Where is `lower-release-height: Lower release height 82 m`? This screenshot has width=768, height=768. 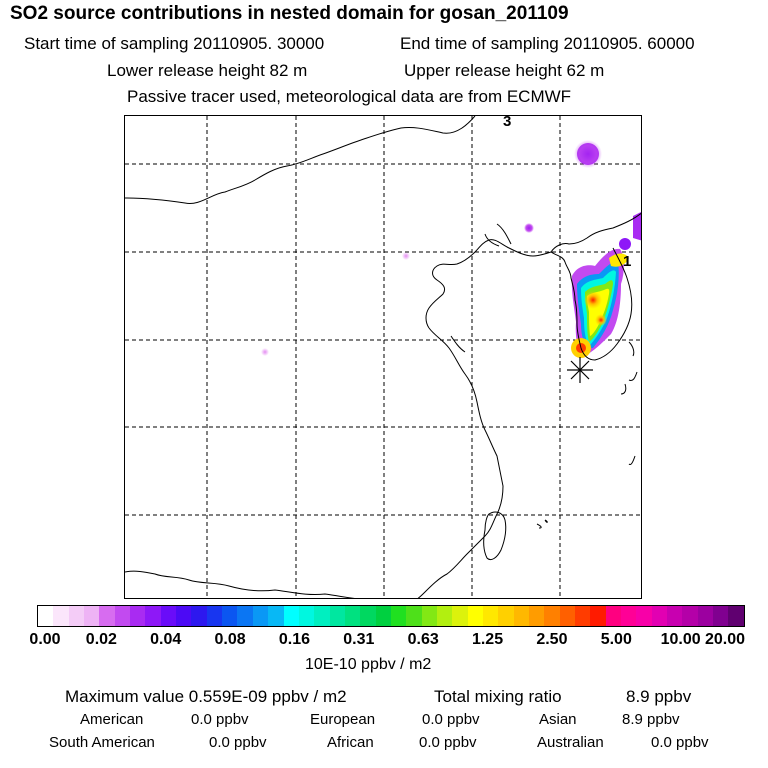 lower-release-height: Lower release height 82 m is located at coordinates (207, 70).